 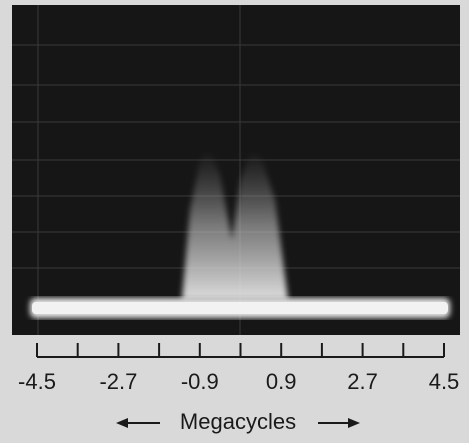 I want to click on x-tick-label: -4.5, so click(x=37, y=381).